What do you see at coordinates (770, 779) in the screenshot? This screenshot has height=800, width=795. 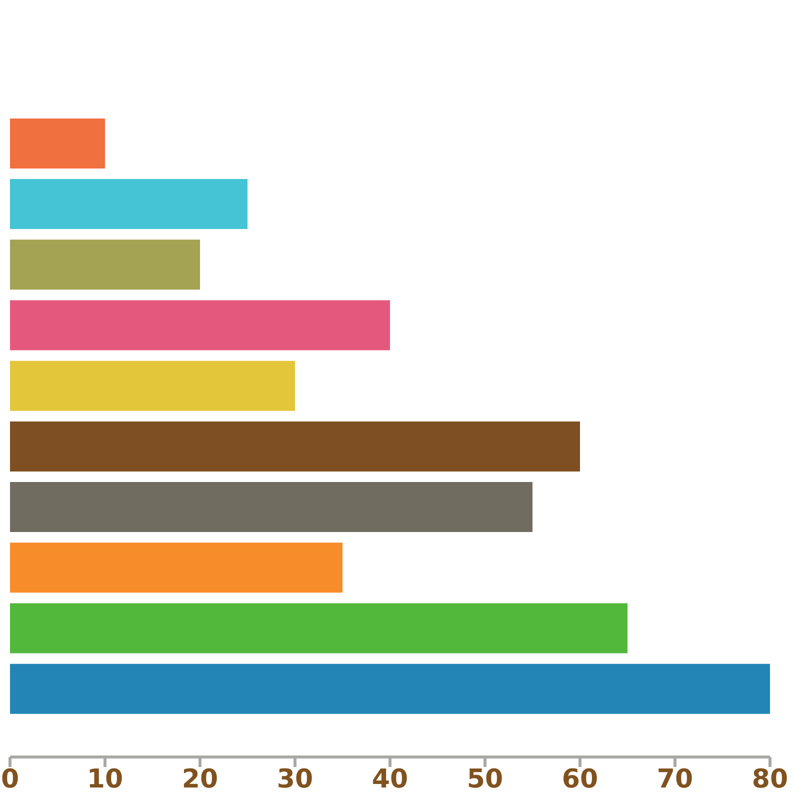 I see `x-tick-label: 80` at bounding box center [770, 779].